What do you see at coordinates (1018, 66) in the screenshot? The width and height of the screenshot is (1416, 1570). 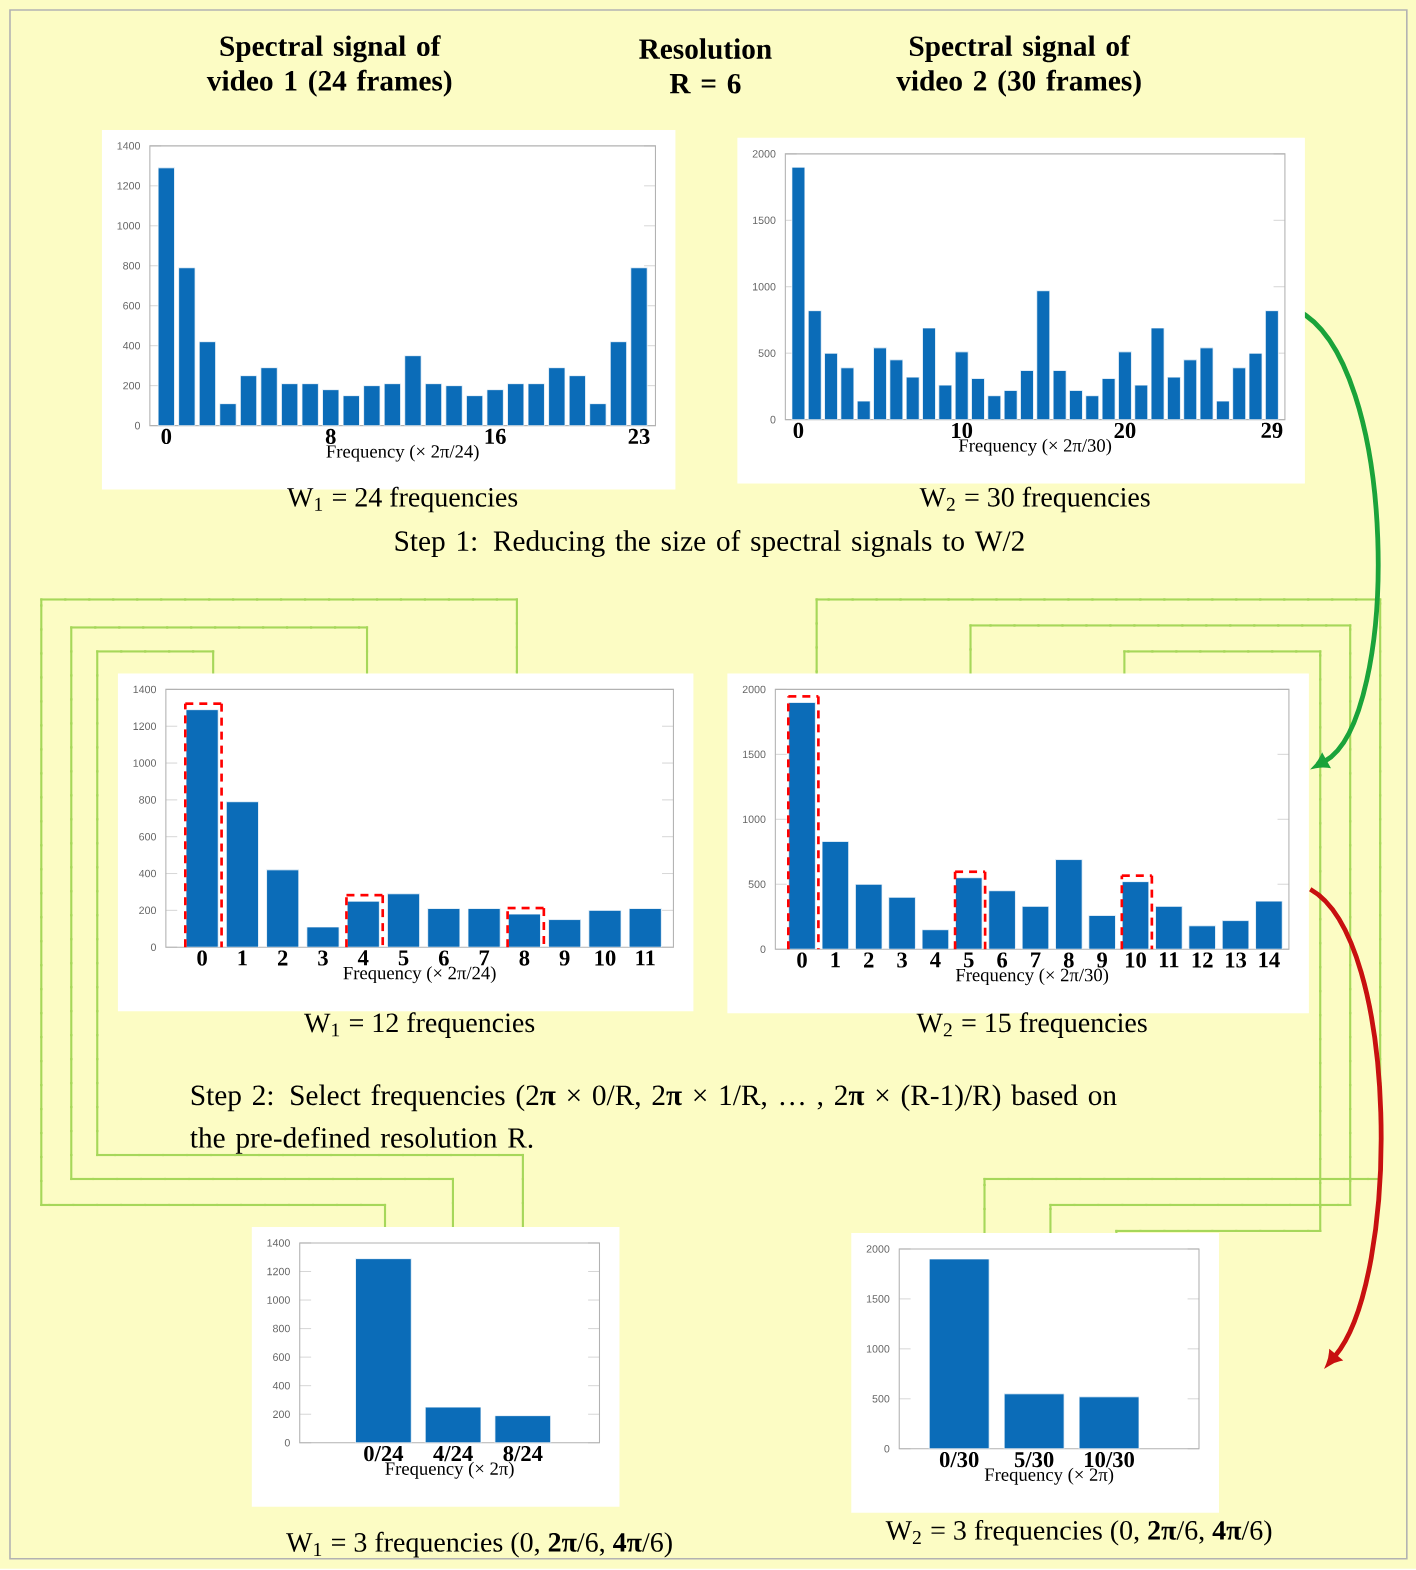 I see `chart-title: Spectral signal of video 2 (30 frames)` at bounding box center [1018, 66].